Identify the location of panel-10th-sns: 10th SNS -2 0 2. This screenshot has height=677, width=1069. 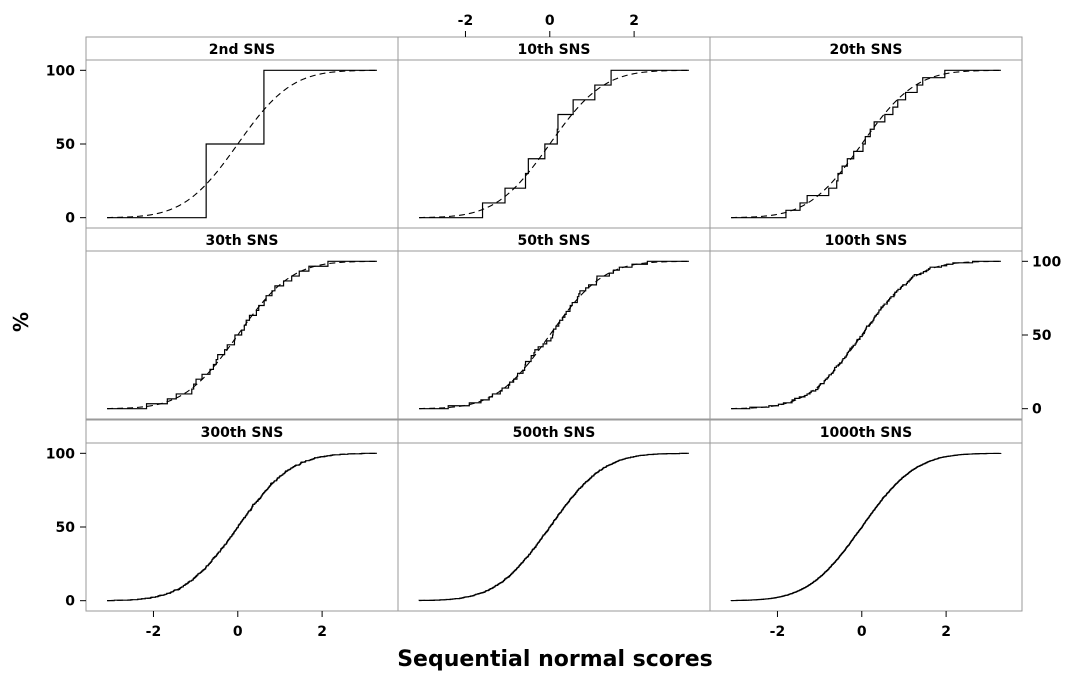
(554, 121).